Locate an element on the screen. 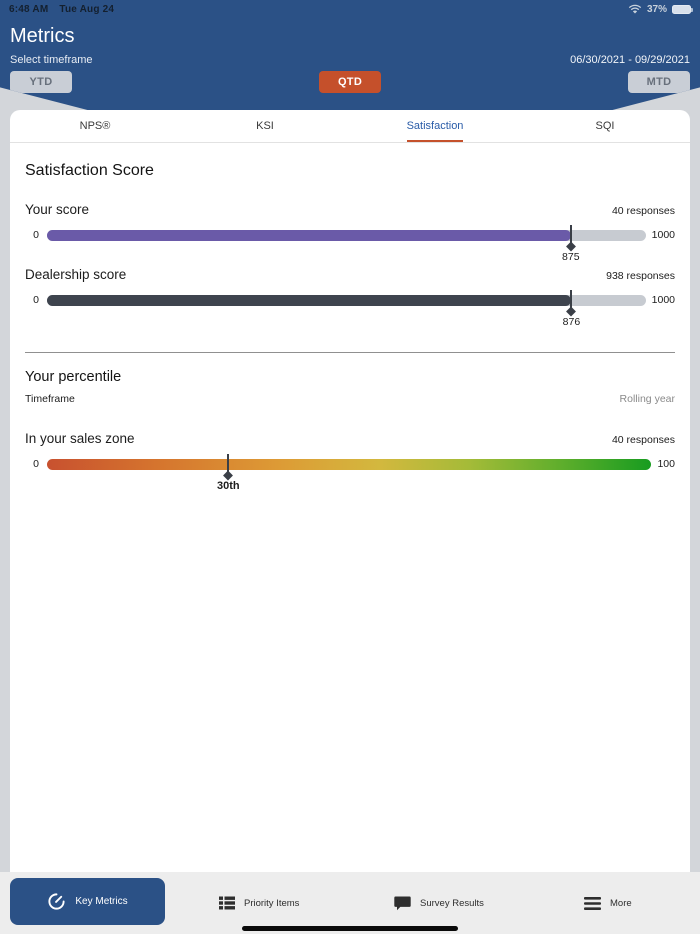  tab-nps: NPS® is located at coordinates (95, 126).